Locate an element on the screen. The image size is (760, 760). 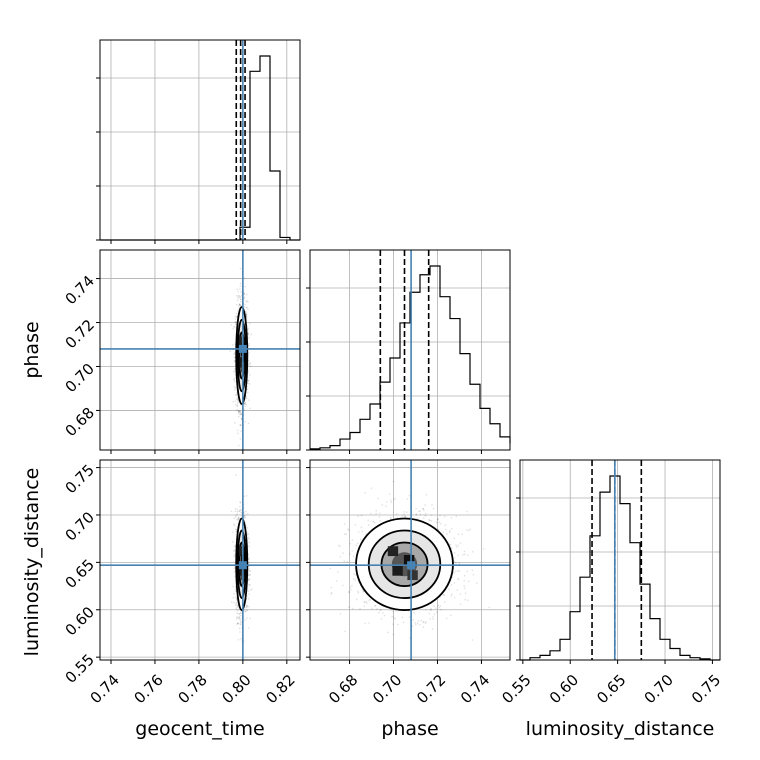
y-tick-label-luminosity-distance: 0.70 is located at coordinates (80, 526).